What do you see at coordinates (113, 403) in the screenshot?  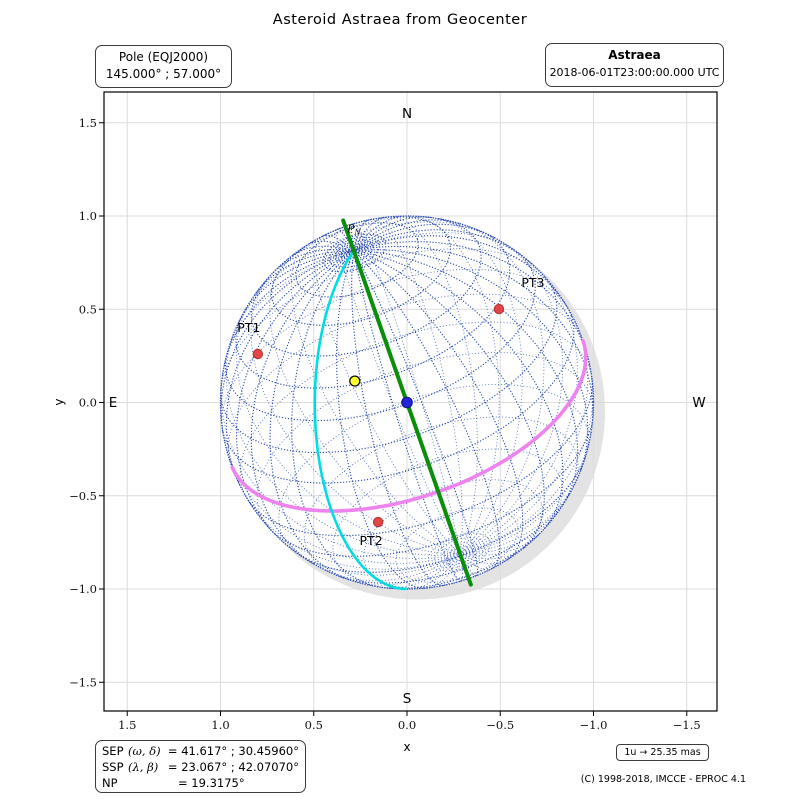 I see `compass-label-e: E` at bounding box center [113, 403].